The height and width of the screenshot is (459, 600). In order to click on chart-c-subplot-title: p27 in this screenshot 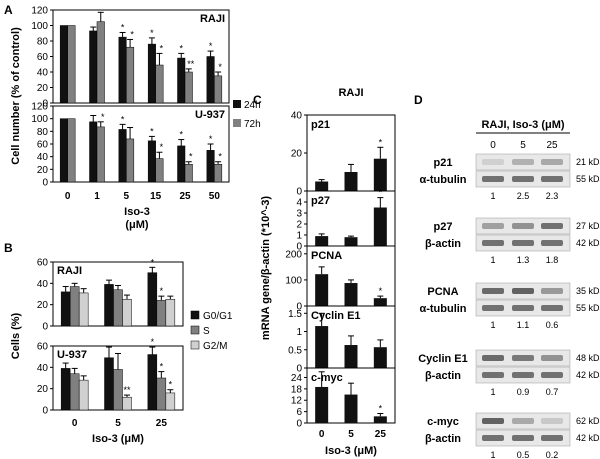, I will do `click(320, 201)`.